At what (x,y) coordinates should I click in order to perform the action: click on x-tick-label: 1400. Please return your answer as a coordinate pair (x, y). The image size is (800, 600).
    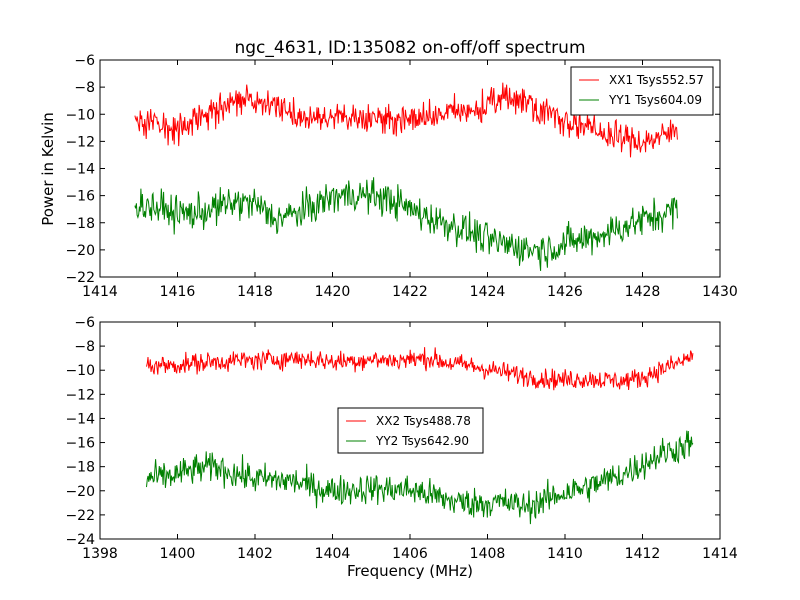
    Looking at the image, I should click on (178, 554).